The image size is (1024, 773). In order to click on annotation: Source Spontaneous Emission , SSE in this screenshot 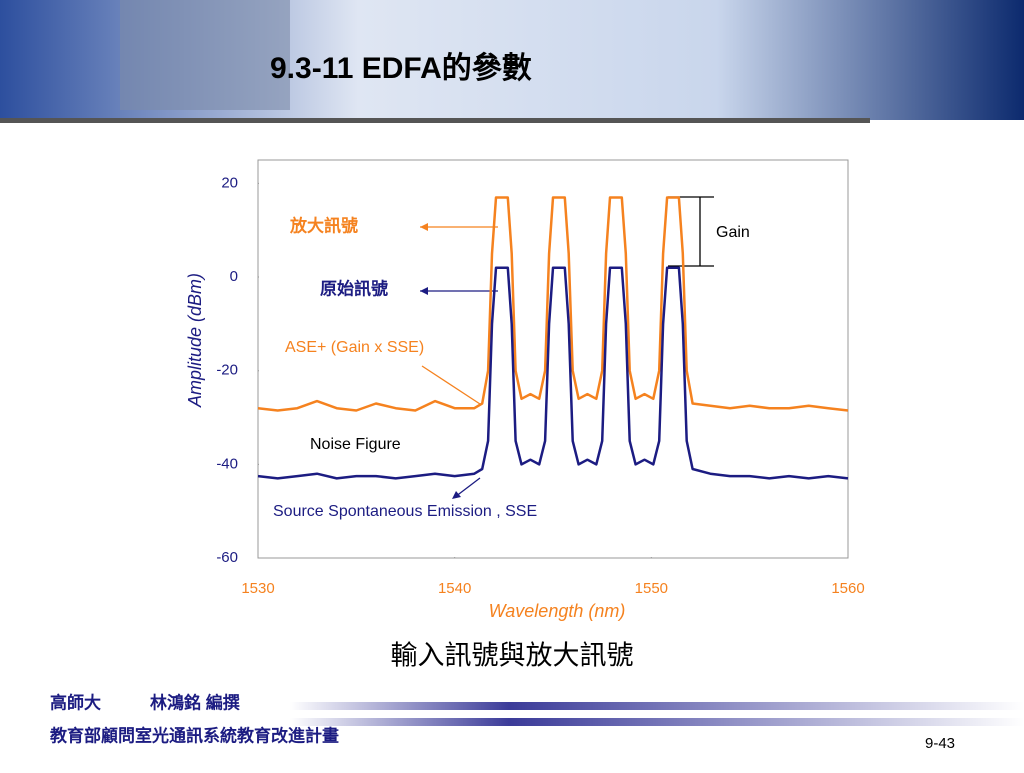, I will do `click(405, 511)`.